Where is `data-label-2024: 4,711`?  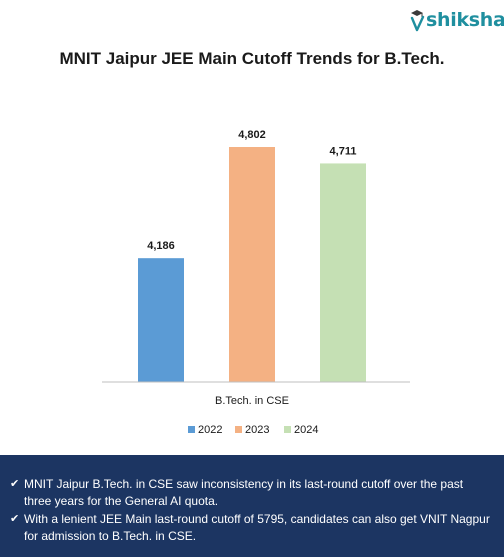 data-label-2024: 4,711 is located at coordinates (343, 151).